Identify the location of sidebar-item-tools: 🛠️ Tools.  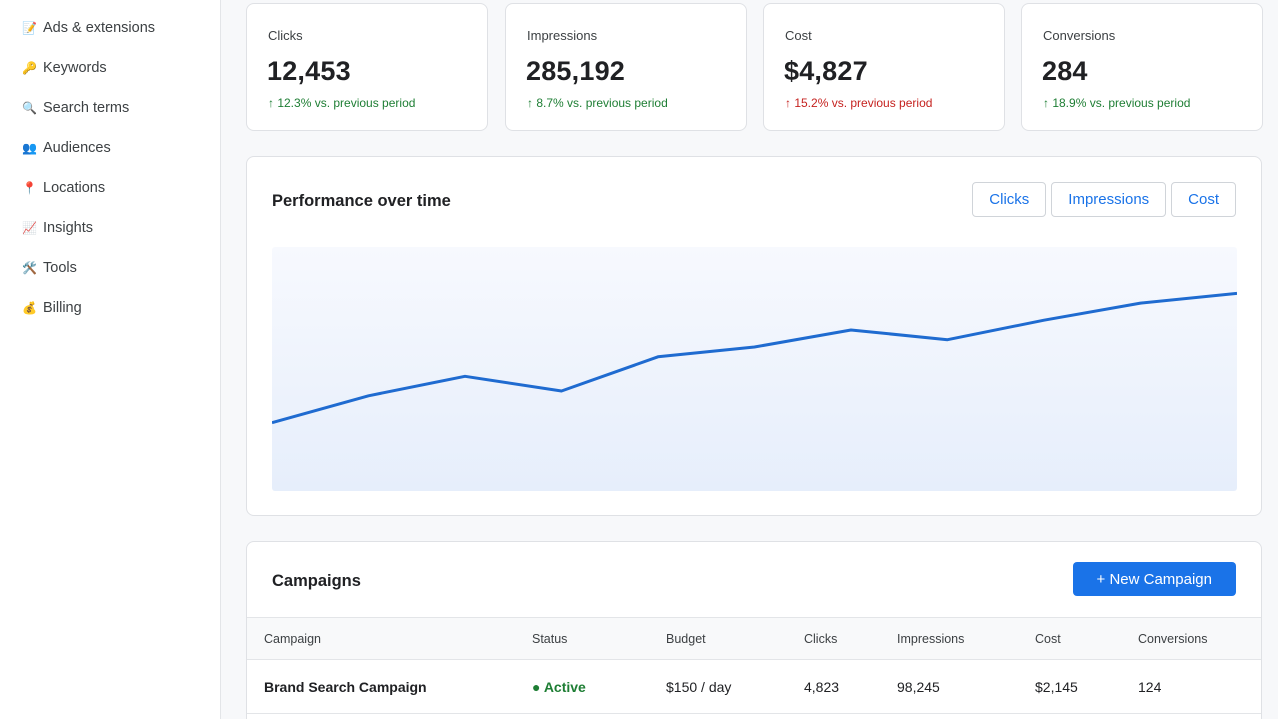
(49, 268).